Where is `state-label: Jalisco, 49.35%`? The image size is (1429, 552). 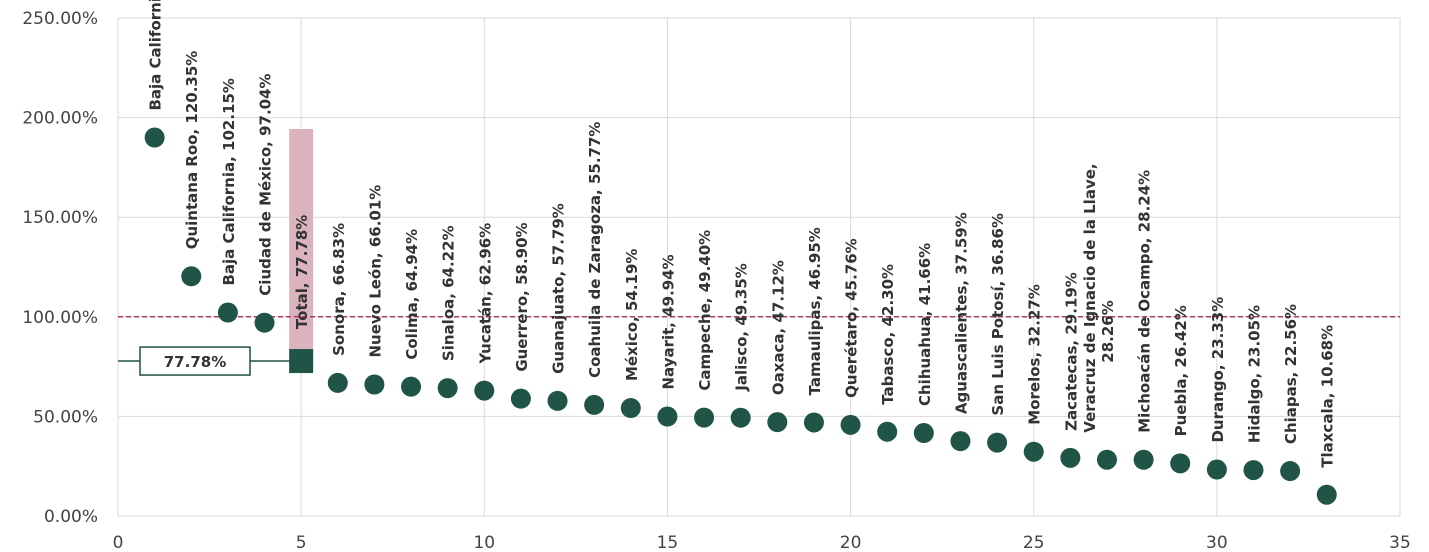
state-label: Jalisco, 49.35% is located at coordinates (742, 327).